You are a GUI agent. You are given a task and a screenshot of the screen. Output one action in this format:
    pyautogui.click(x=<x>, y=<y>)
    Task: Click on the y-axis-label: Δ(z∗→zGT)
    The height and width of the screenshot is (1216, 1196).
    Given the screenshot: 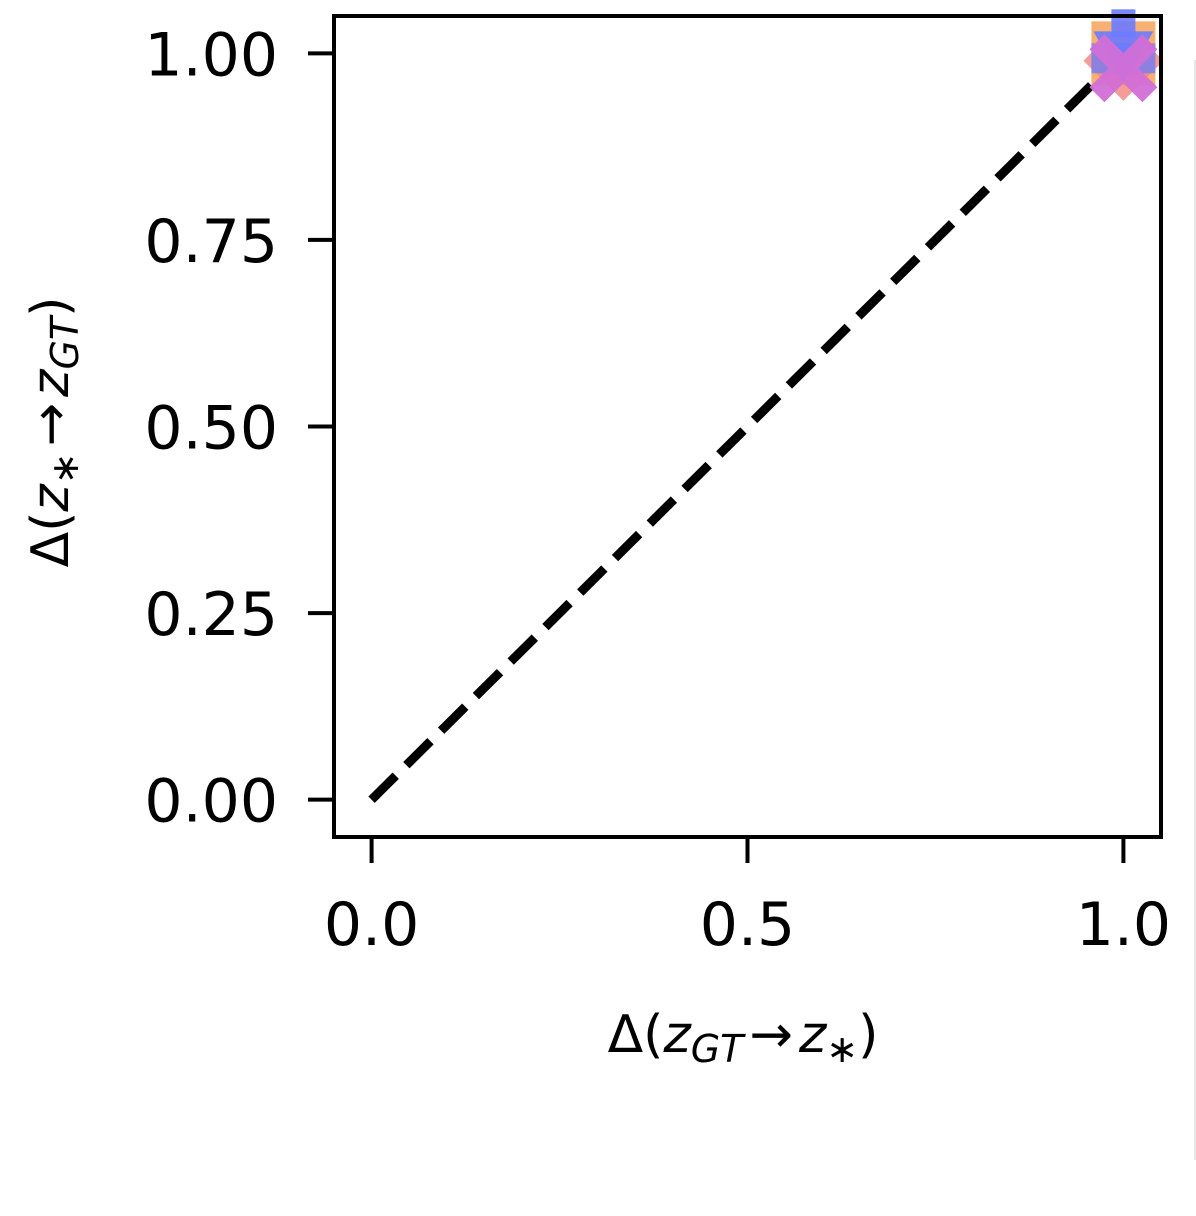 What is the action you would take?
    pyautogui.click(x=54, y=432)
    